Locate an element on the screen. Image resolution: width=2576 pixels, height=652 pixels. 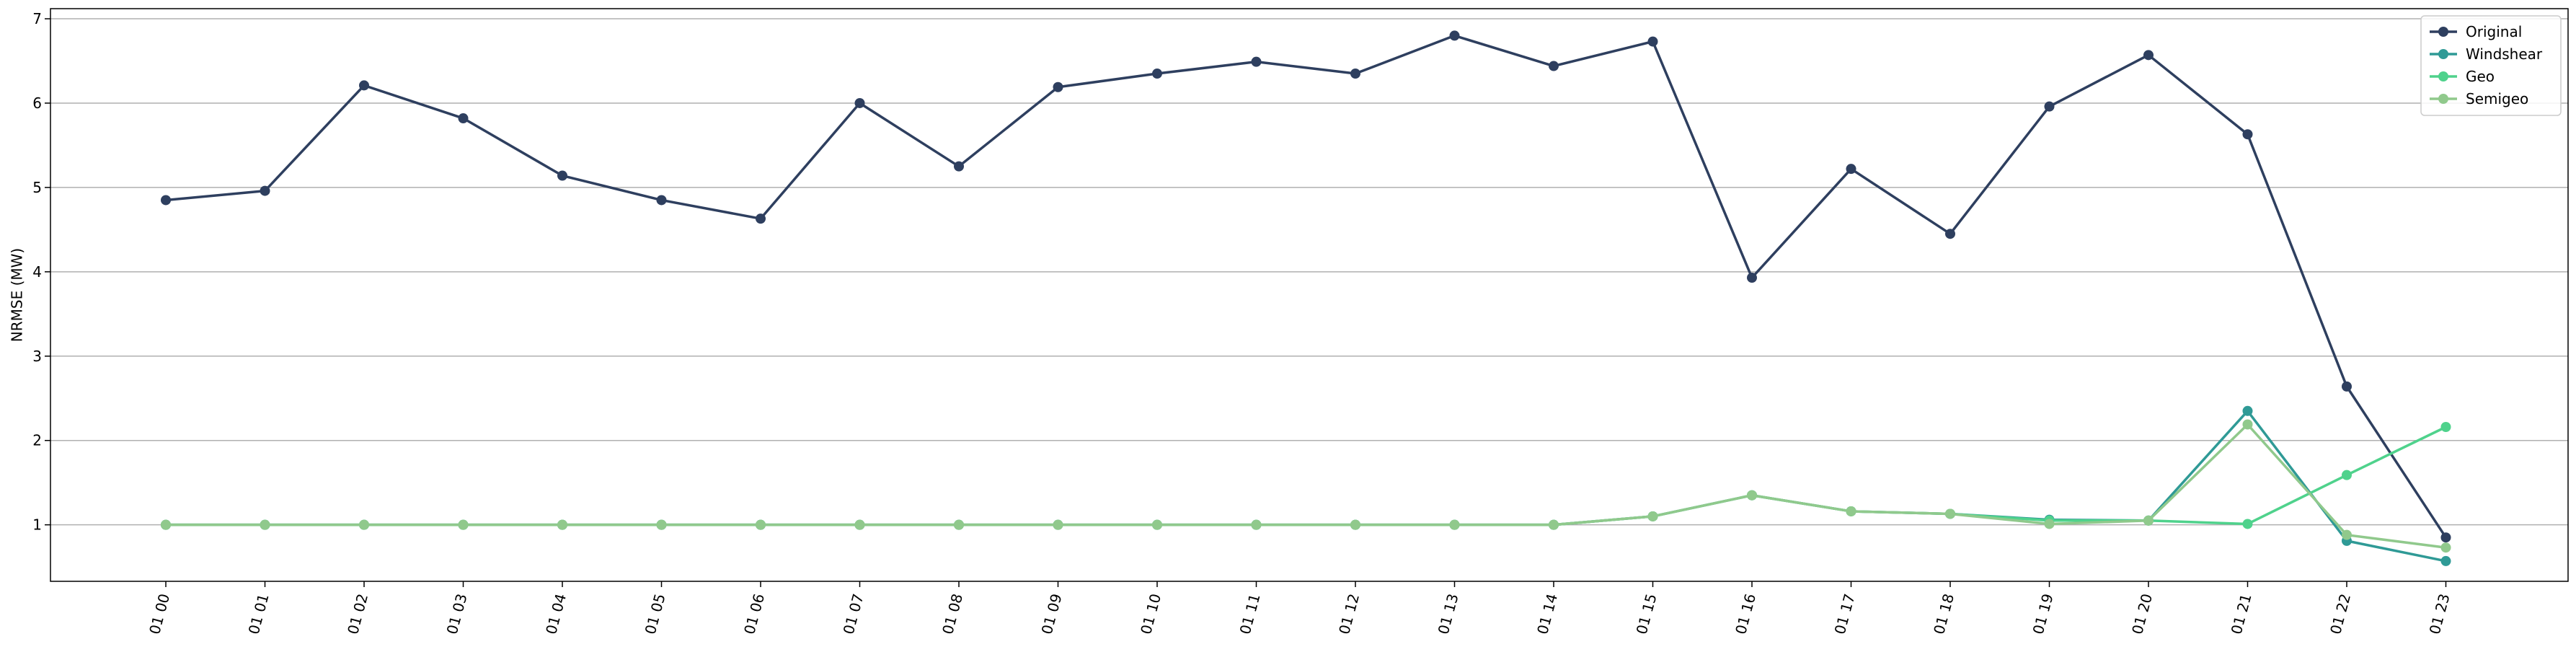
legend-label-windshear: Windshear is located at coordinates (2504, 54).